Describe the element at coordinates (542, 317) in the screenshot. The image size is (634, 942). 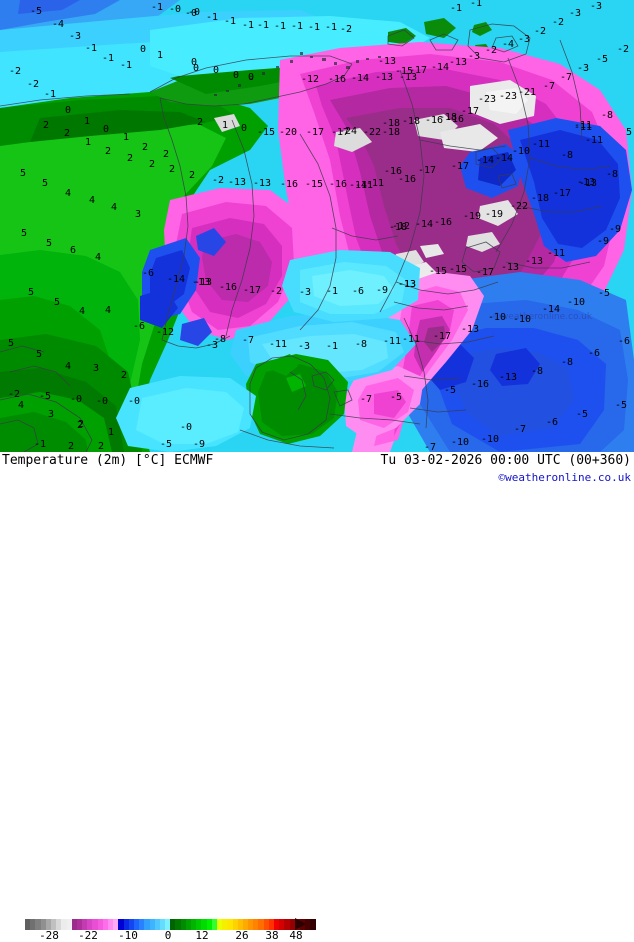
I see `map-watermark: ©weatheronline.co.uk` at that location.